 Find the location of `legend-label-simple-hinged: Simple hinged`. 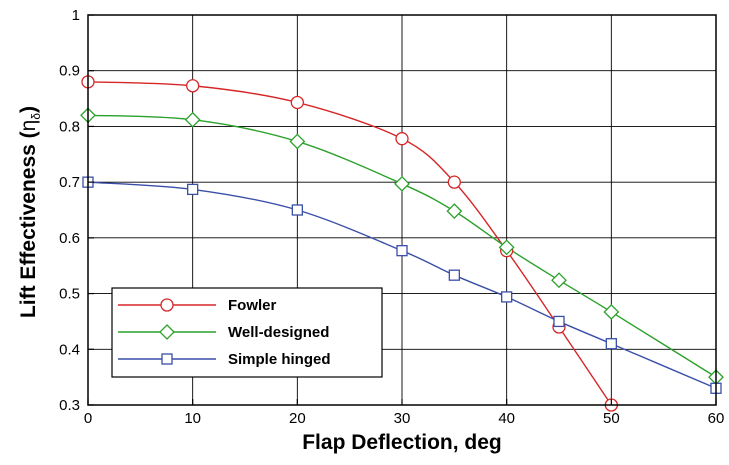

legend-label-simple-hinged: Simple hinged is located at coordinates (279, 359).